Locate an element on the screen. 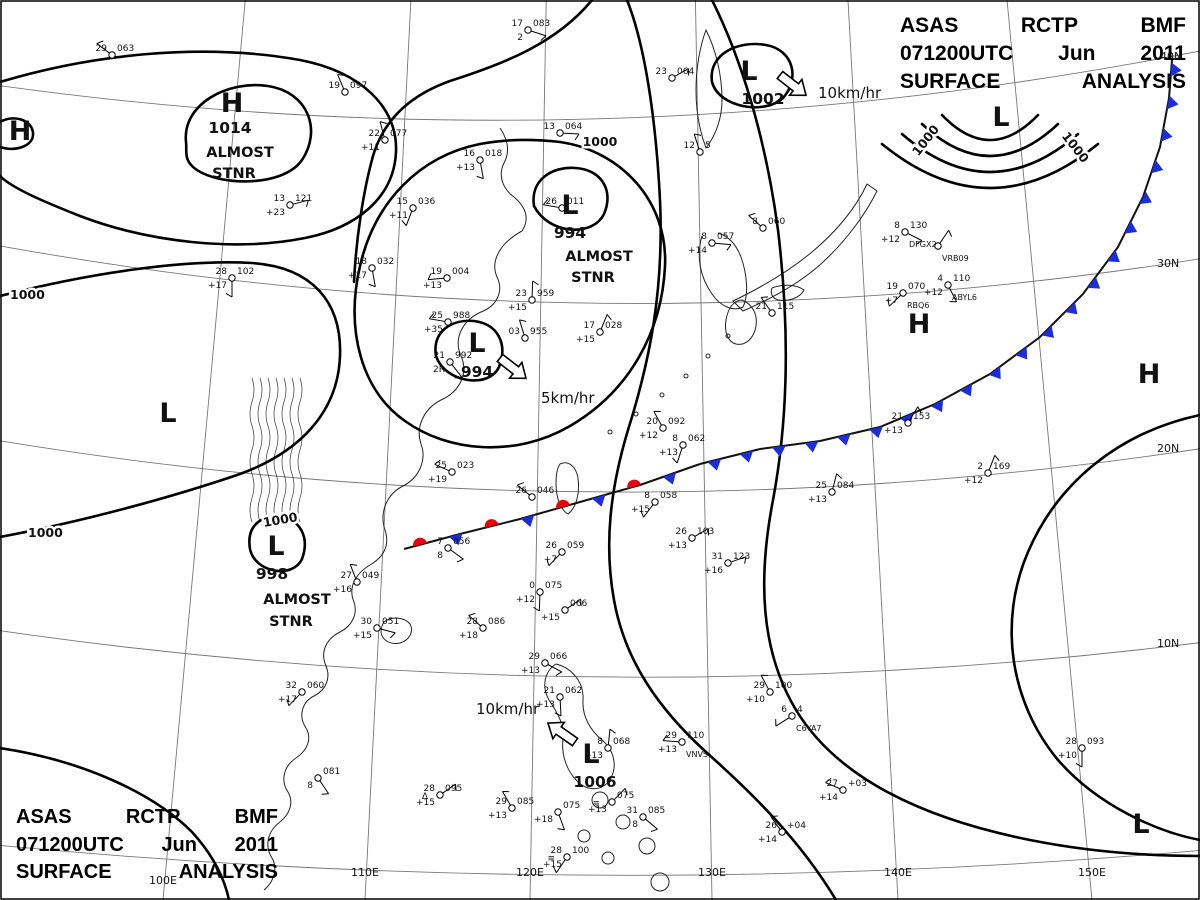 Image resolution: width=1200 pixels, height=900 pixels. station-weather-symbol: Δ is located at coordinates (425, 797).